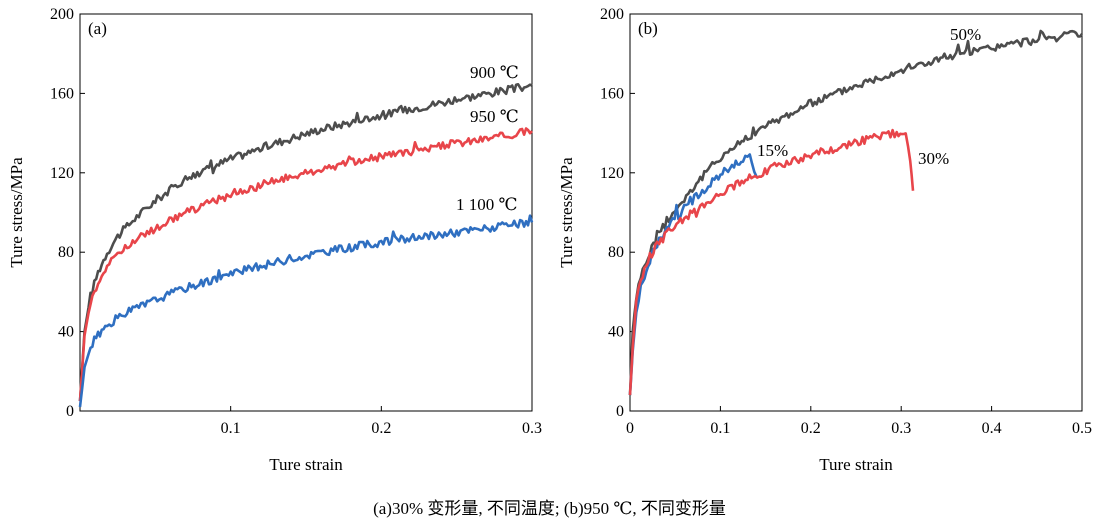 The image size is (1099, 524). I want to click on panel-label: (b), so click(648, 28).